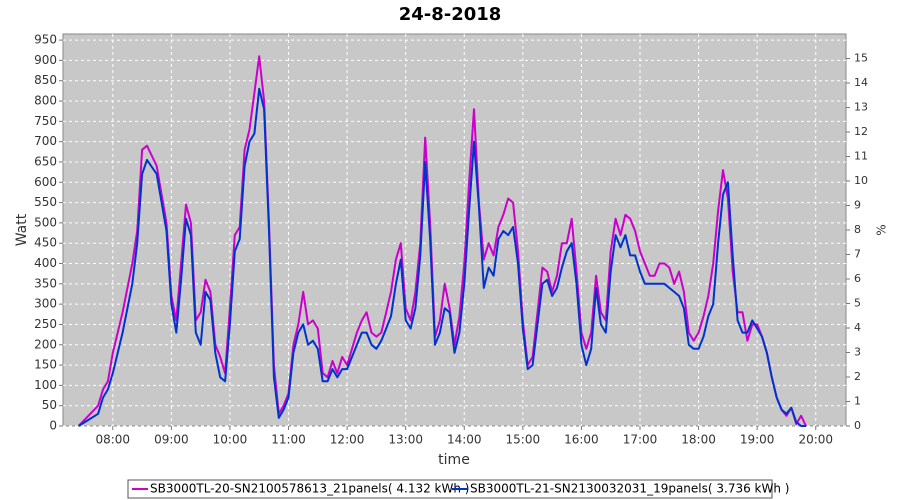 This screenshot has width=900, height=500. I want to click on y-tick-label: 150, so click(45, 365).